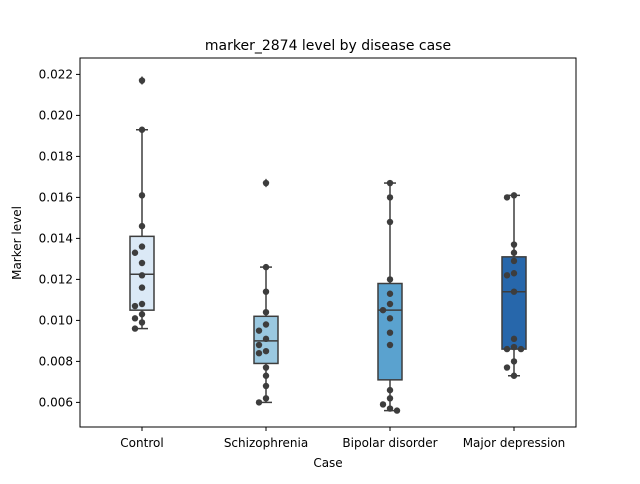  What do you see at coordinates (56, 320) in the screenshot?
I see `y-tick-label: 0.010` at bounding box center [56, 320].